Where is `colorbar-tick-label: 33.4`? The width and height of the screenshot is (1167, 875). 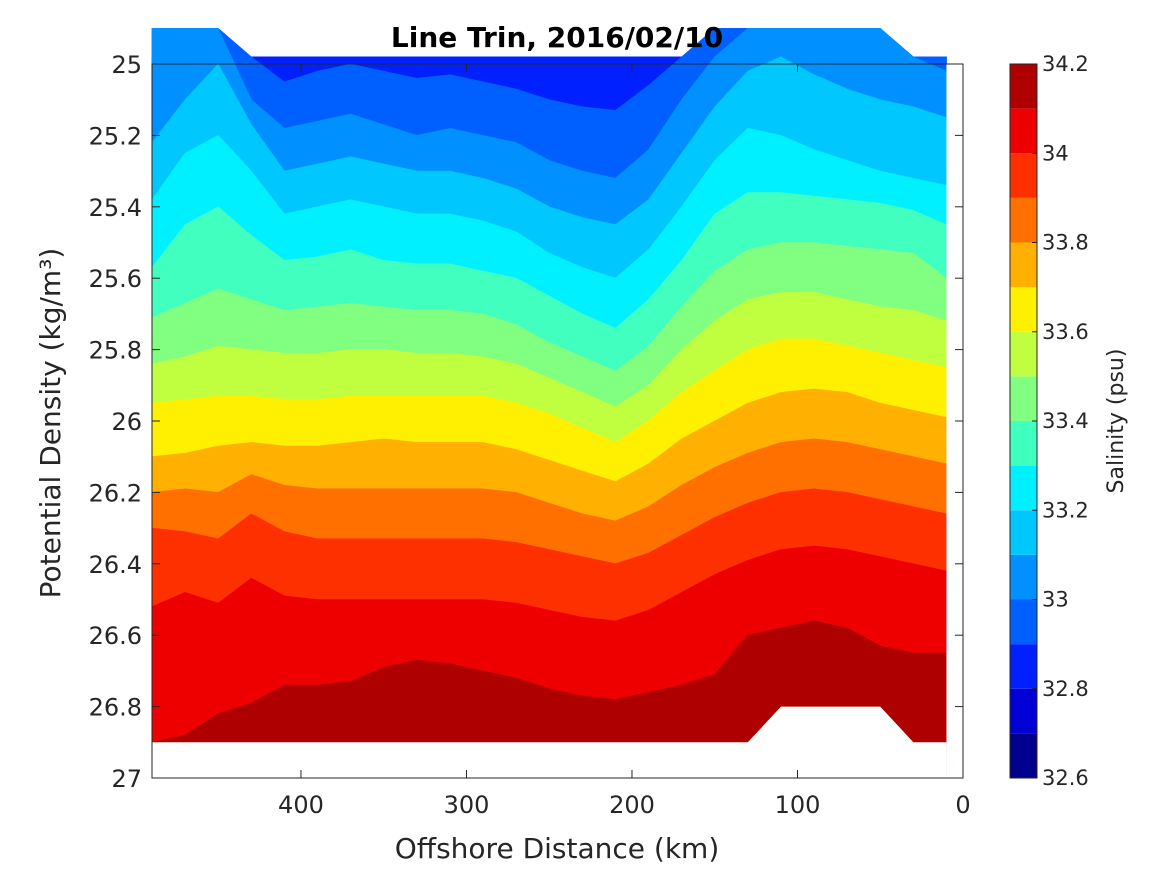 colorbar-tick-label: 33.4 is located at coordinates (1065, 421).